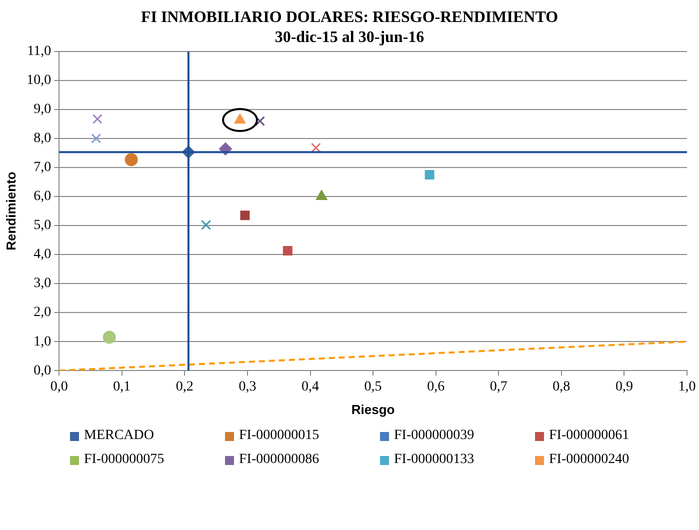 Image resolution: width=699 pixels, height=530 pixels. Describe the element at coordinates (124, 460) in the screenshot. I see `legend-label: FI-000000075` at that location.